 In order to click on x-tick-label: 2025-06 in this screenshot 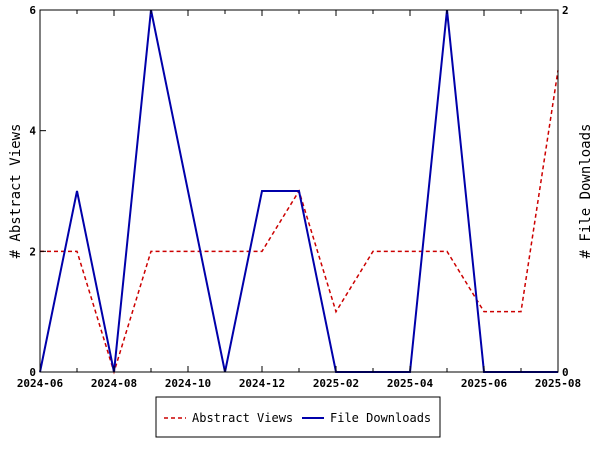, I will do `click(484, 383)`.